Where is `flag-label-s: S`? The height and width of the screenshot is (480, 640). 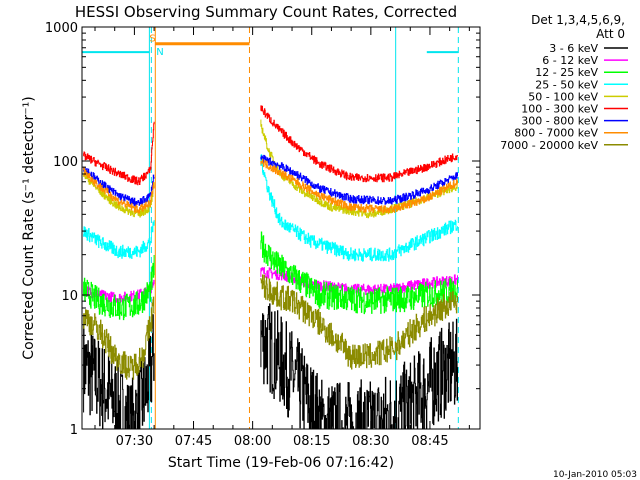 flag-label-s: S is located at coordinates (152, 38).